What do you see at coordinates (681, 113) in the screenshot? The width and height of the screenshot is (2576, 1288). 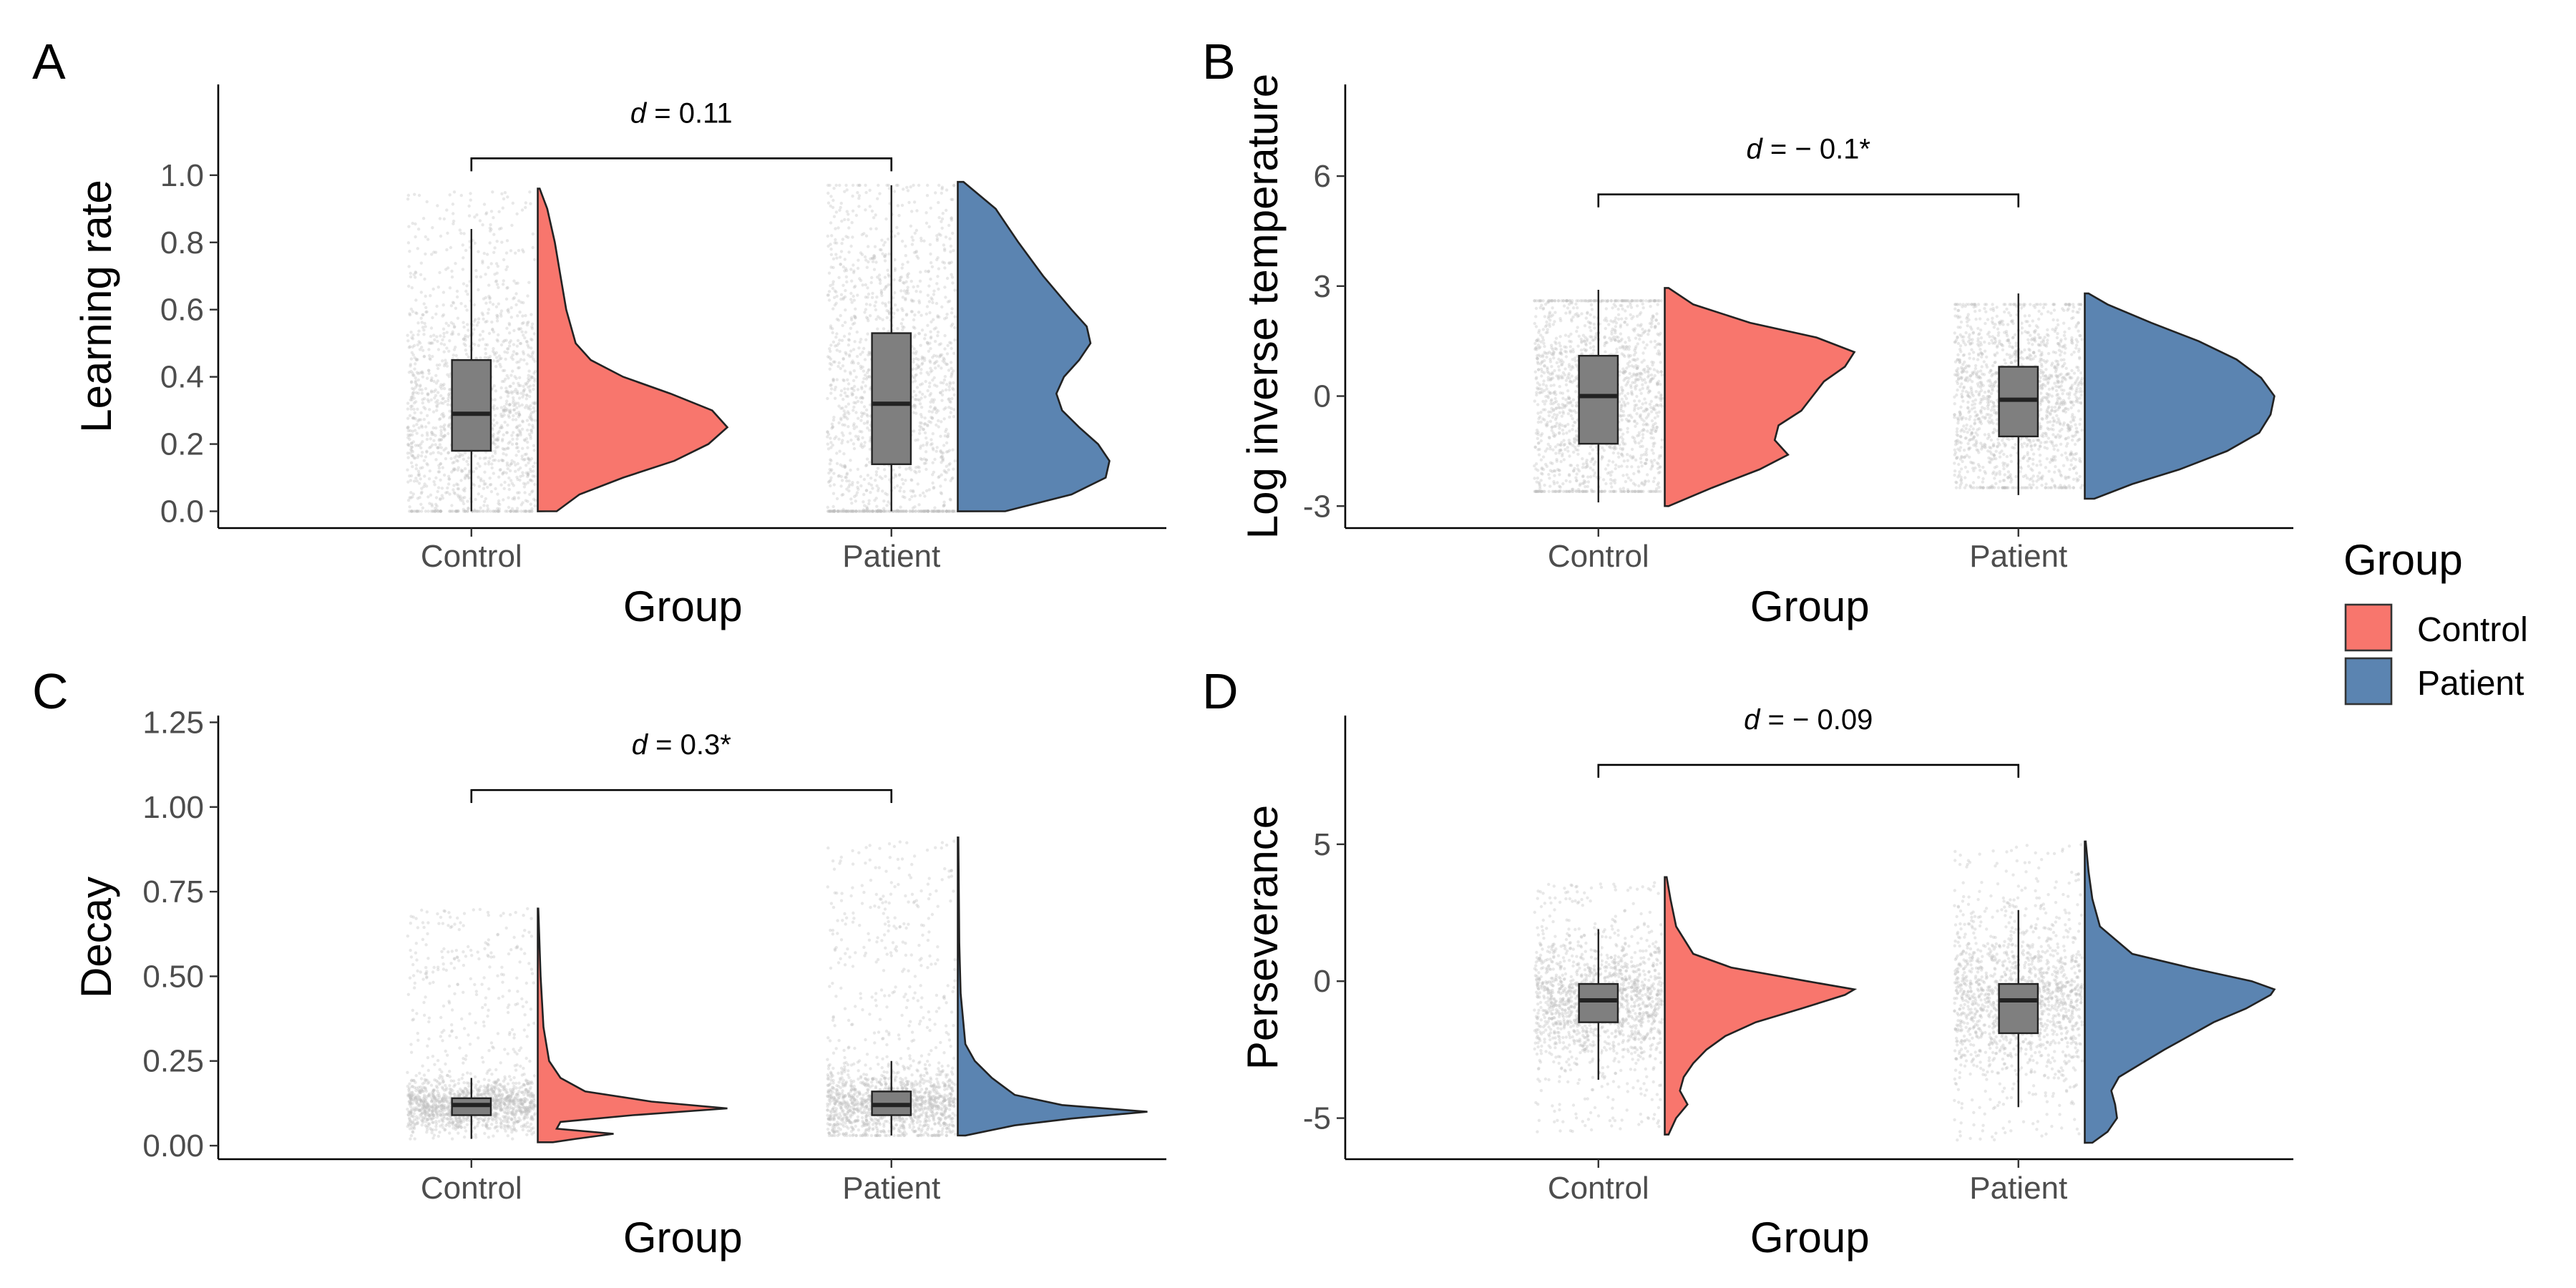 I see `effect-size-label: d = 0.11` at bounding box center [681, 113].